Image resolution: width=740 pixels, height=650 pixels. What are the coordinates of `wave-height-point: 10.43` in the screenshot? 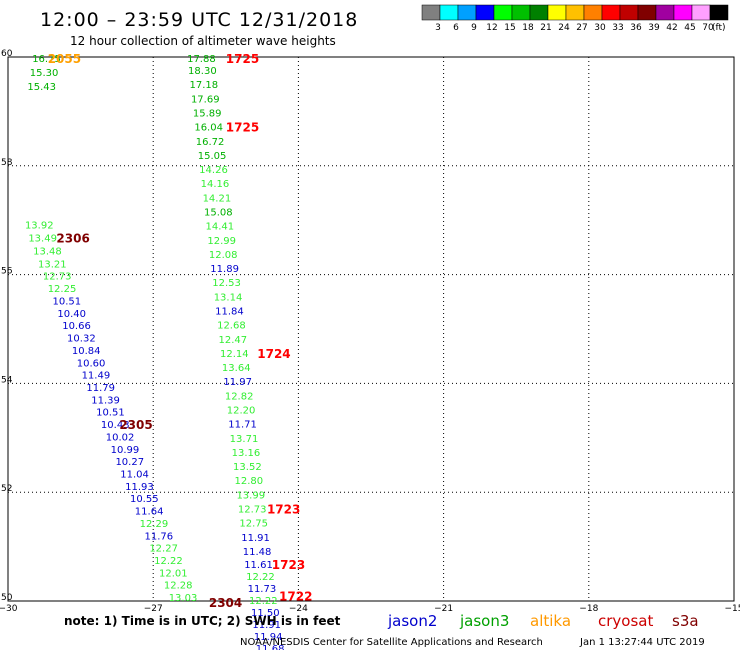 It's located at (115, 425).